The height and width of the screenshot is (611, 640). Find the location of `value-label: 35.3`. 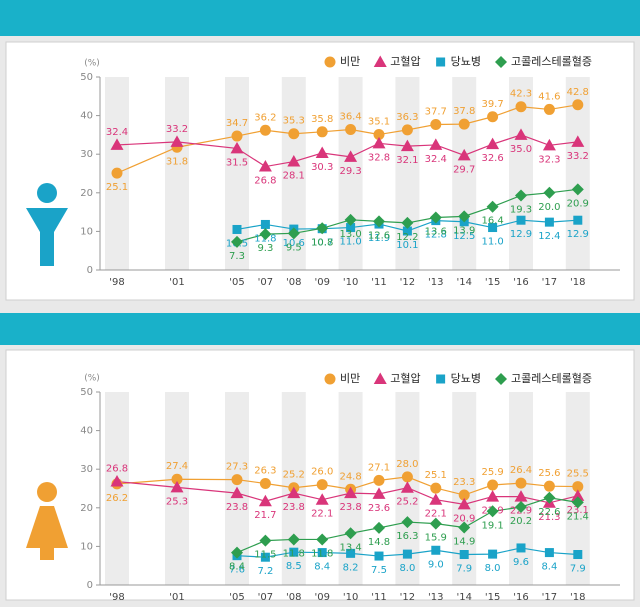

value-label: 35.3 is located at coordinates (294, 121).